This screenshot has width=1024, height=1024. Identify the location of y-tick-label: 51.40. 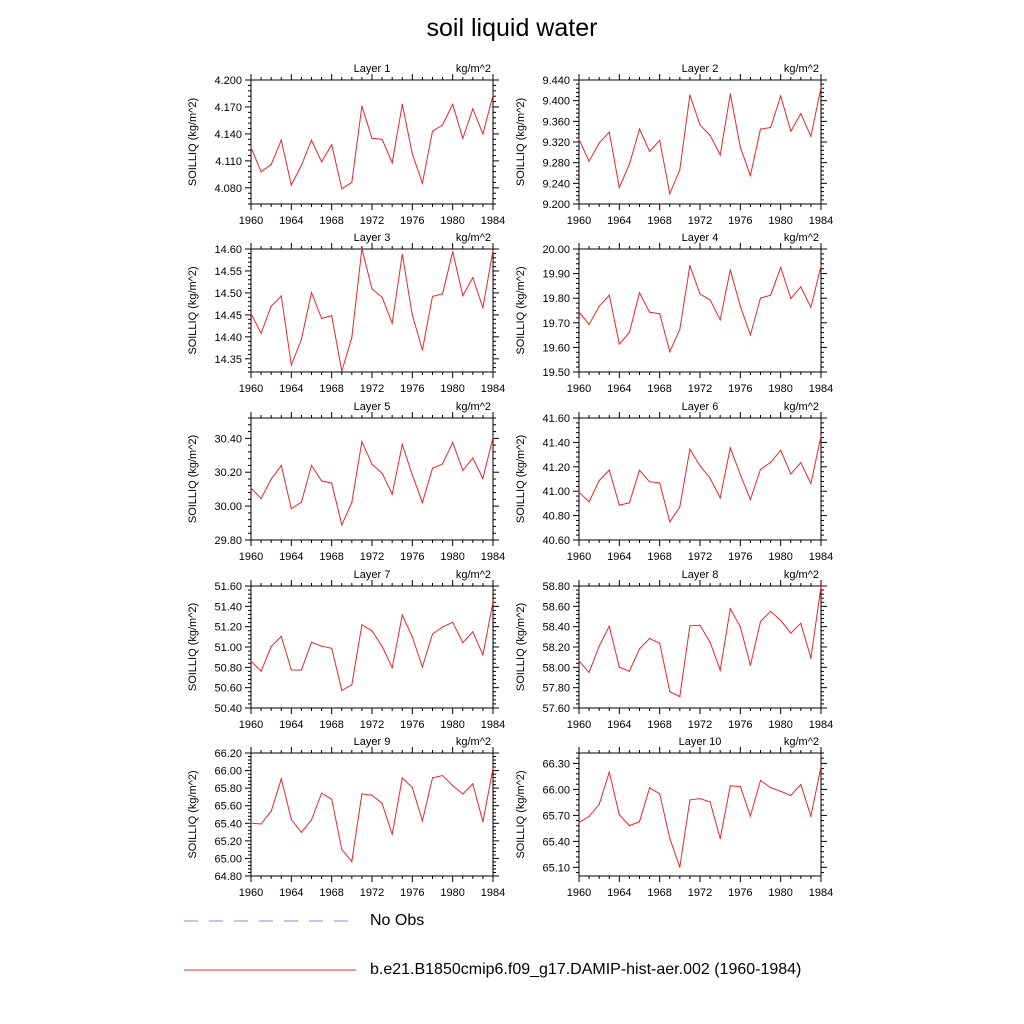
(228, 607).